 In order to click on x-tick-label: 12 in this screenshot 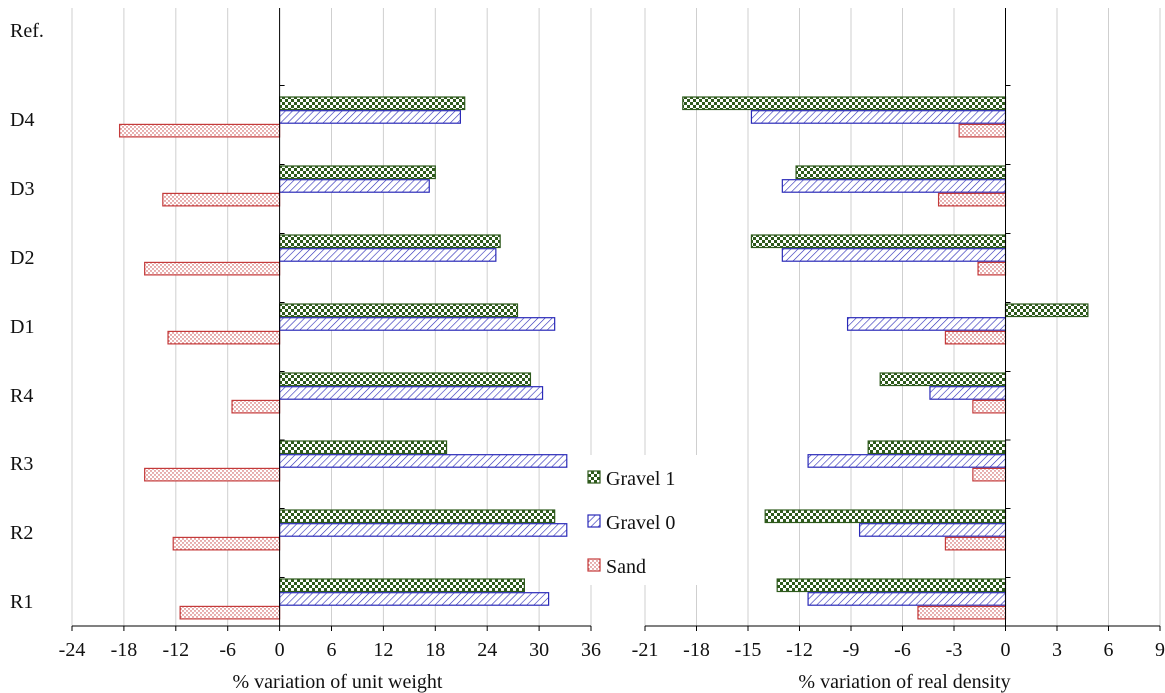, I will do `click(383, 650)`.